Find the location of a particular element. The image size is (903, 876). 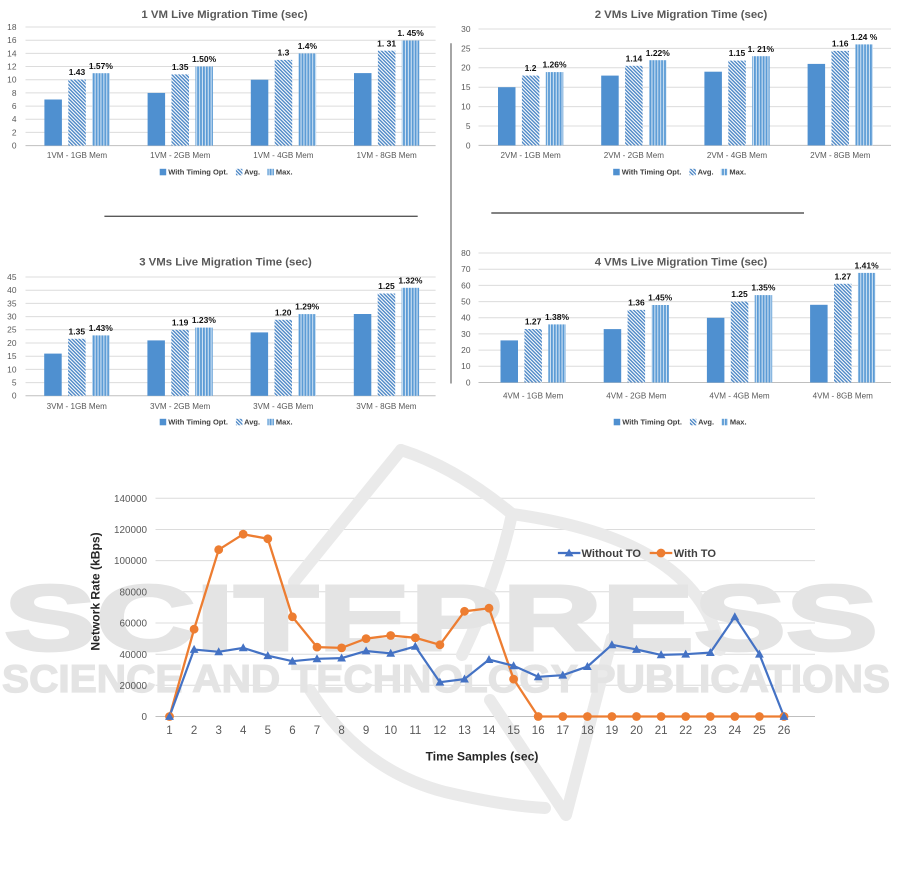

svg-text: 1.36 is located at coordinates (636, 303).